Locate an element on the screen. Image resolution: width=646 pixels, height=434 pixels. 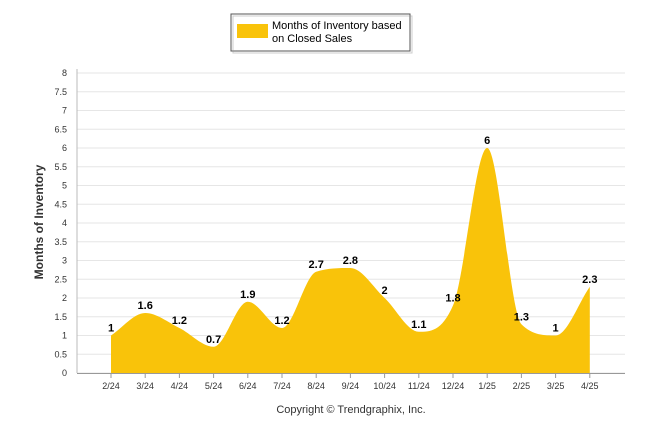
y-tick-labels: 0 0.5 1 1.5 2 2.5 3 3.5 4 4.5 5 5.5 6 6.5 7 7.5 8 is located at coordinates (60, 223).